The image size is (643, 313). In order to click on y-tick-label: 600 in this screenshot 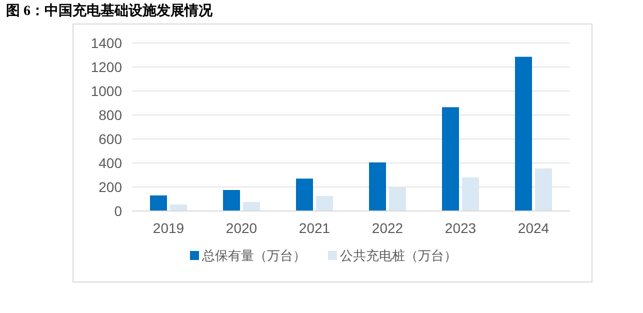, I will do `click(110, 139)`.